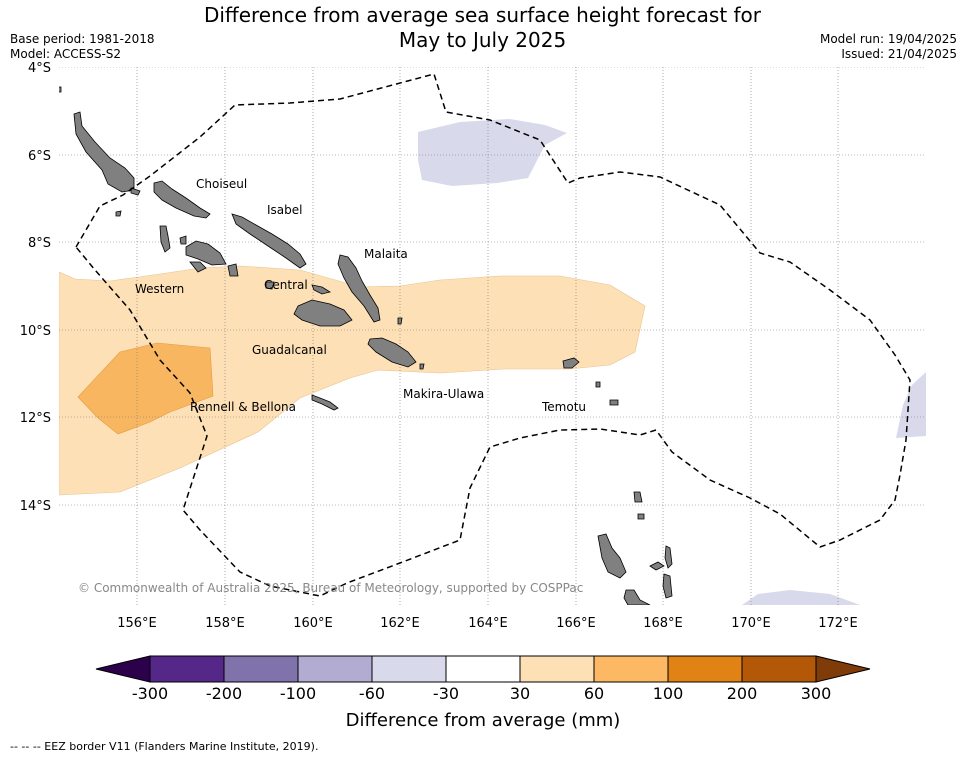 This screenshot has width=965, height=758. I want to click on island-ambae, so click(657, 566).